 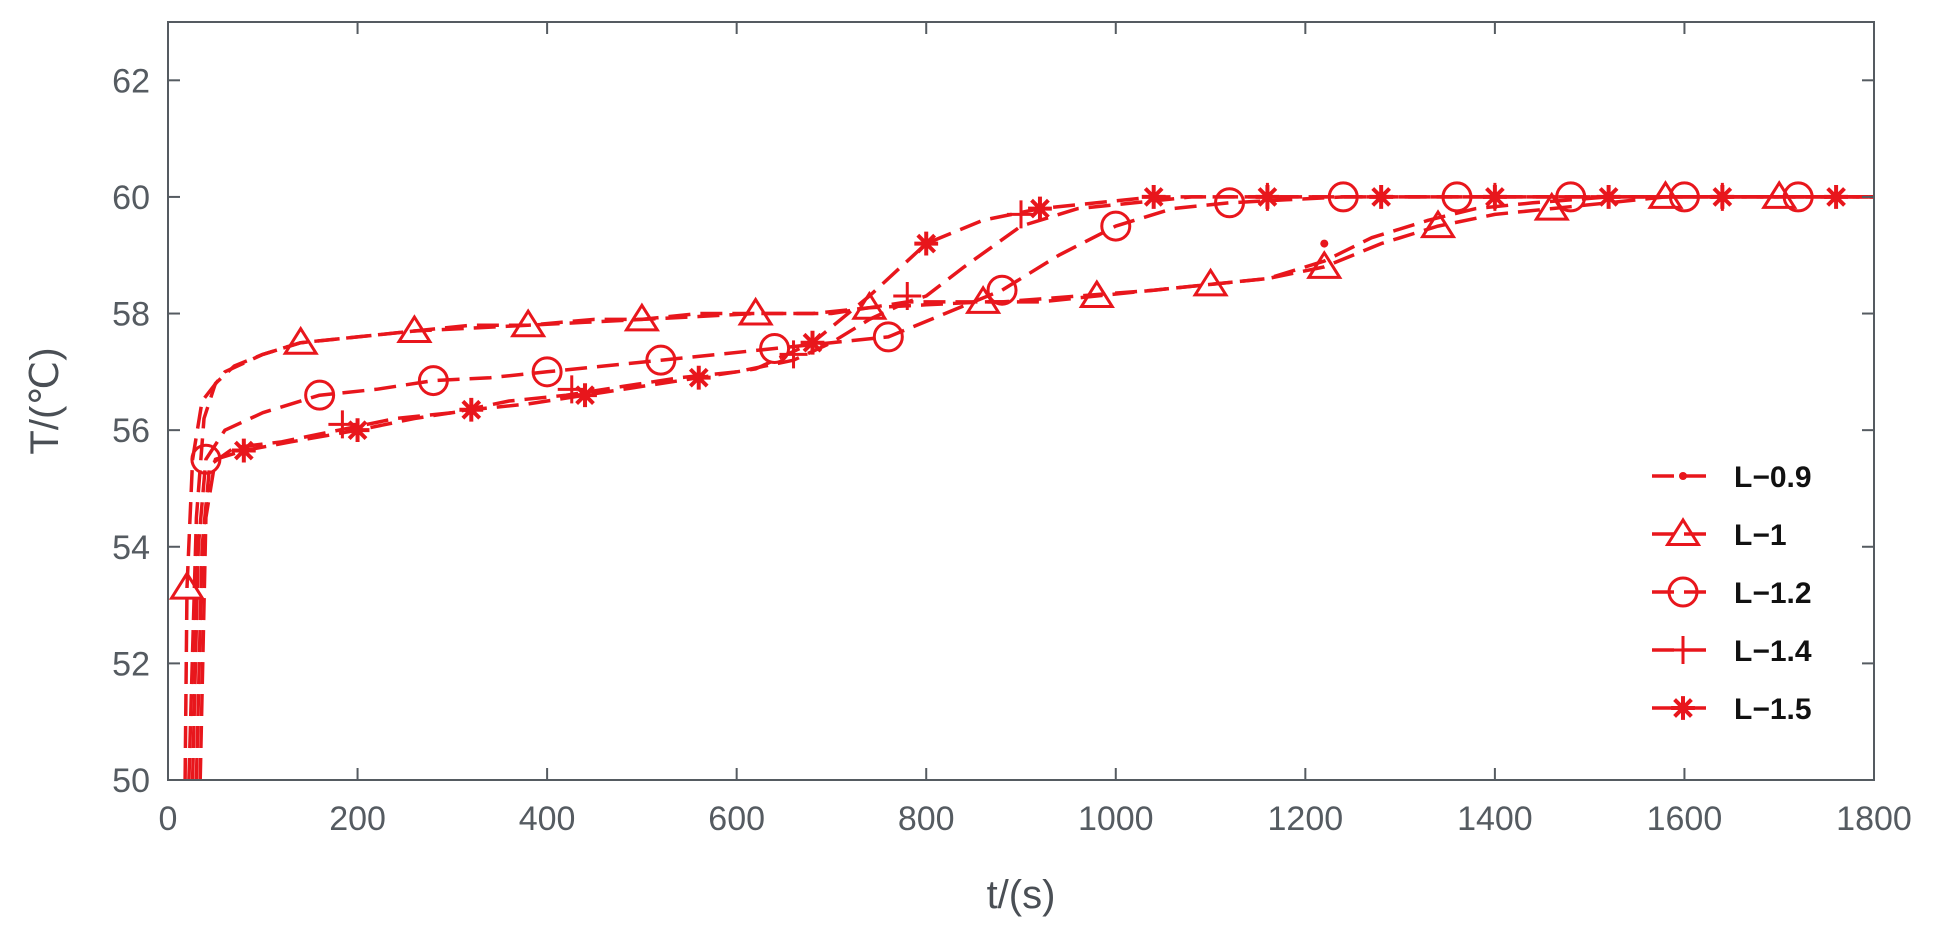 I want to click on x-tick-label: 1200, so click(x=1306, y=819).